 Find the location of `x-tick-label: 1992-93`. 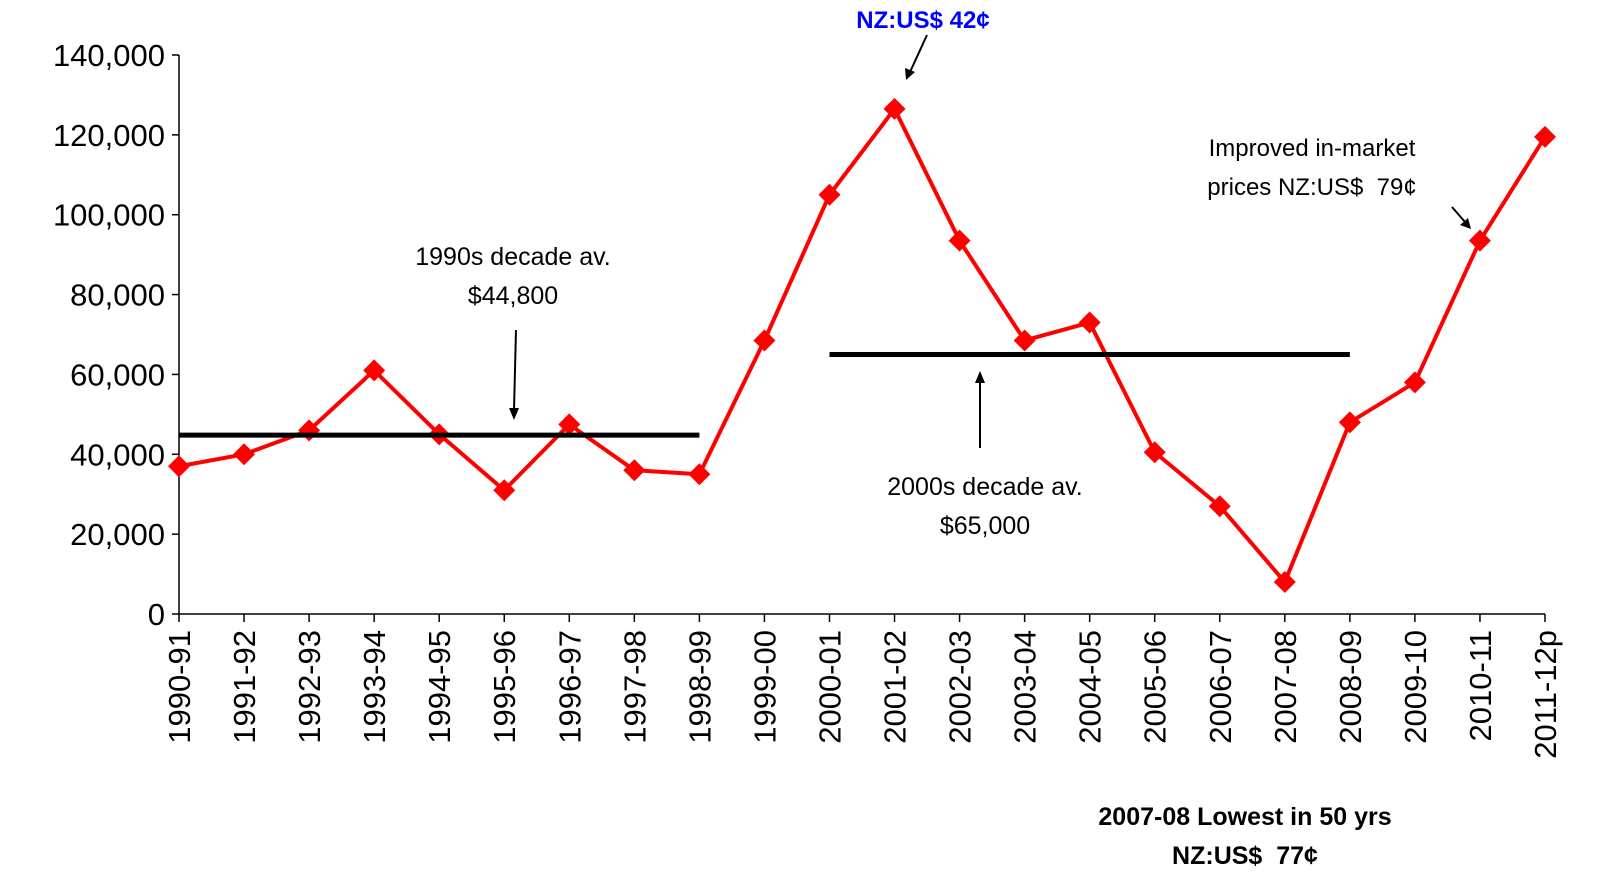

x-tick-label: 1992-93 is located at coordinates (309, 687).